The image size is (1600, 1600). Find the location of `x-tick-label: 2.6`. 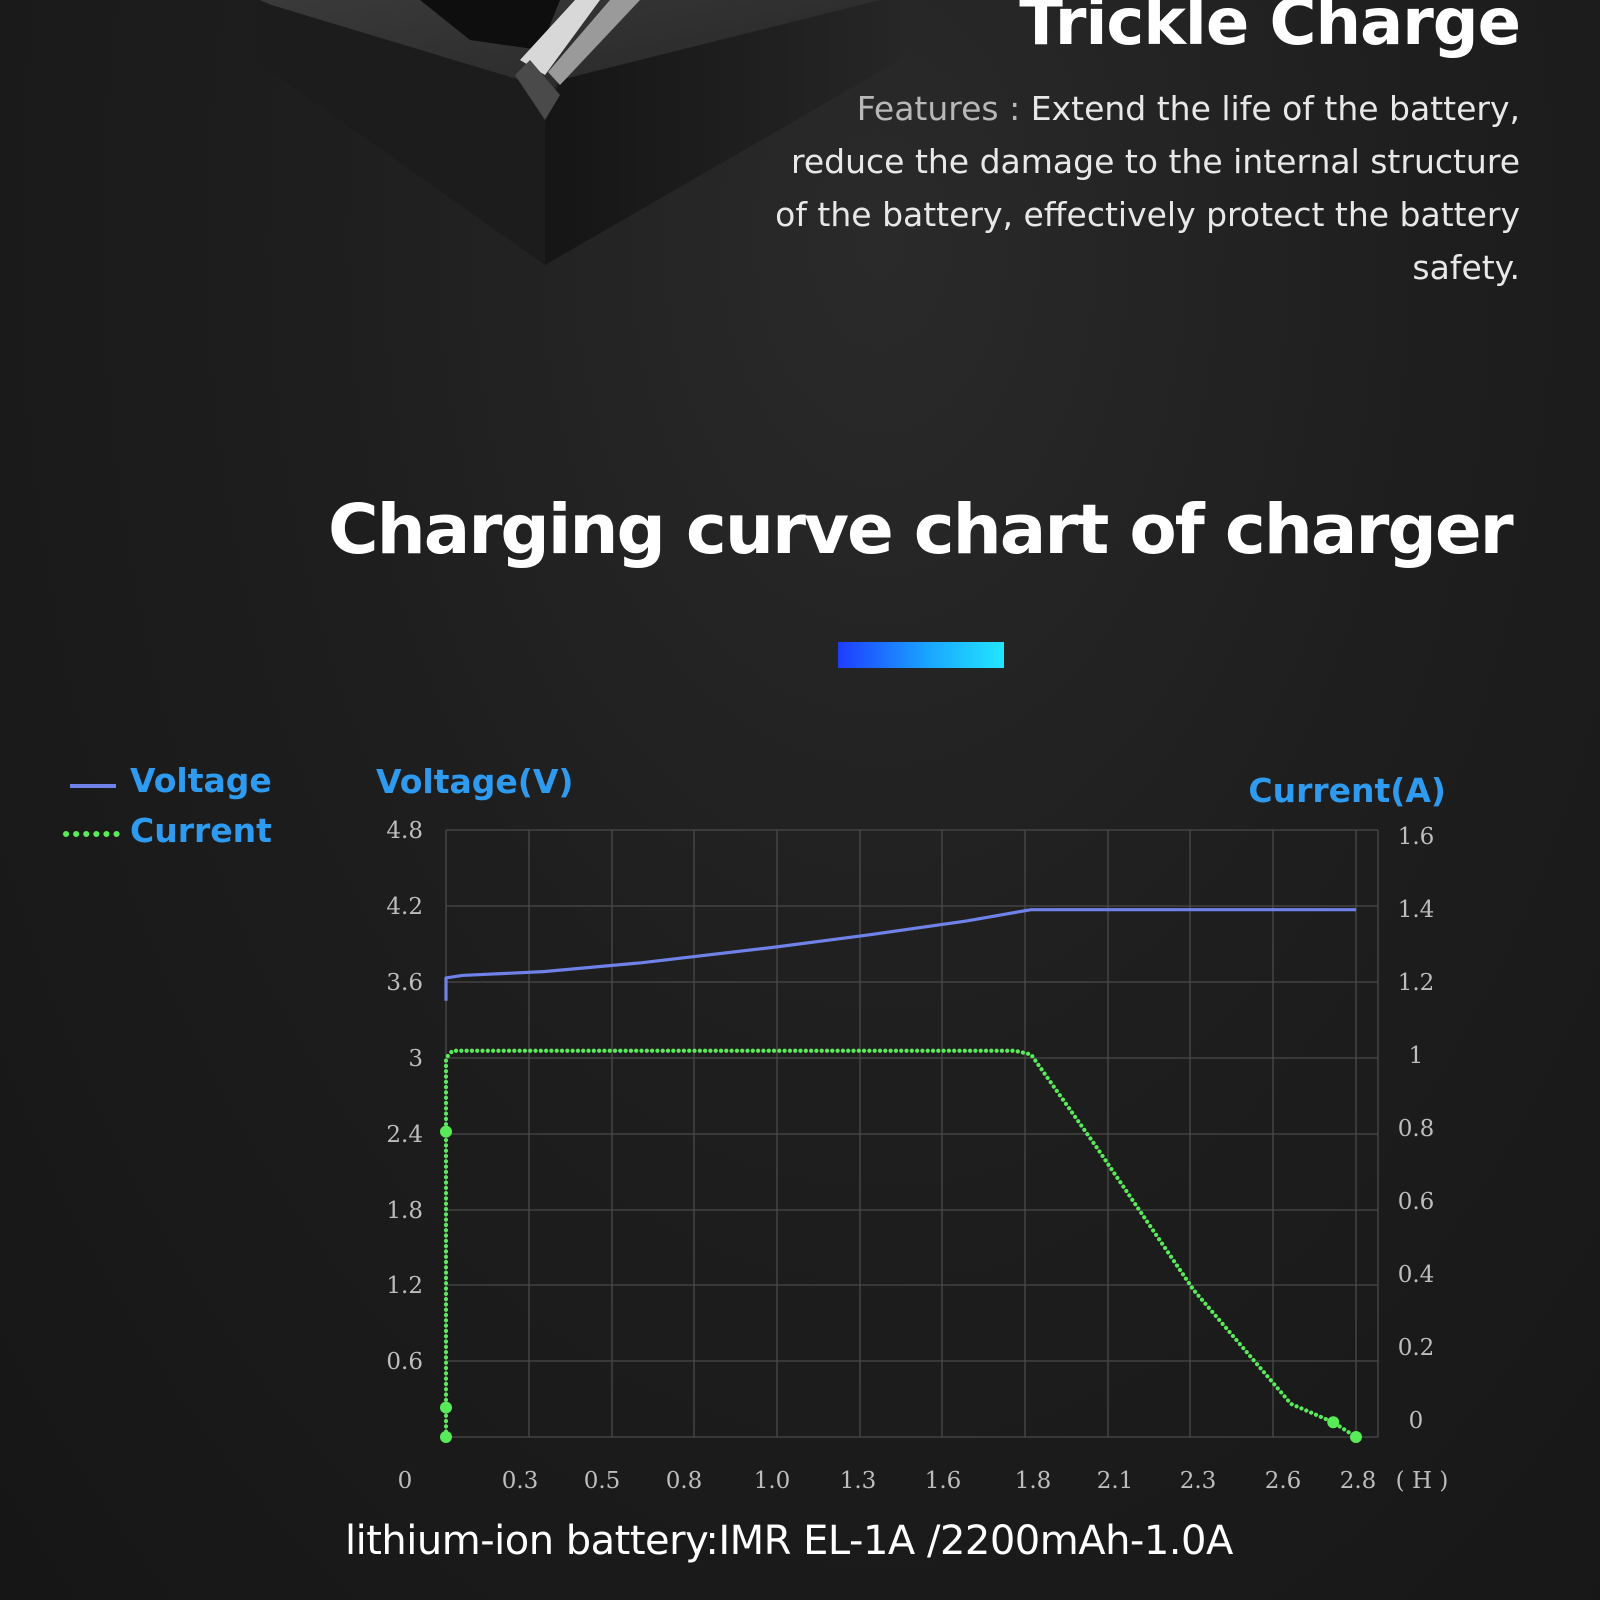

x-tick-label: 2.6 is located at coordinates (1283, 1481).